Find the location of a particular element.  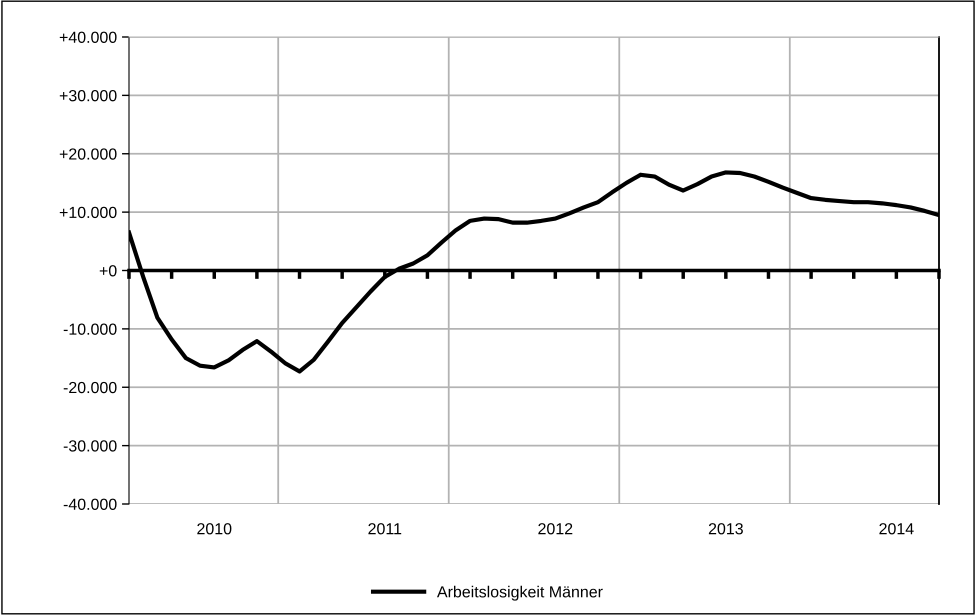

y-tick-label: -30.000 is located at coordinates (90, 446).